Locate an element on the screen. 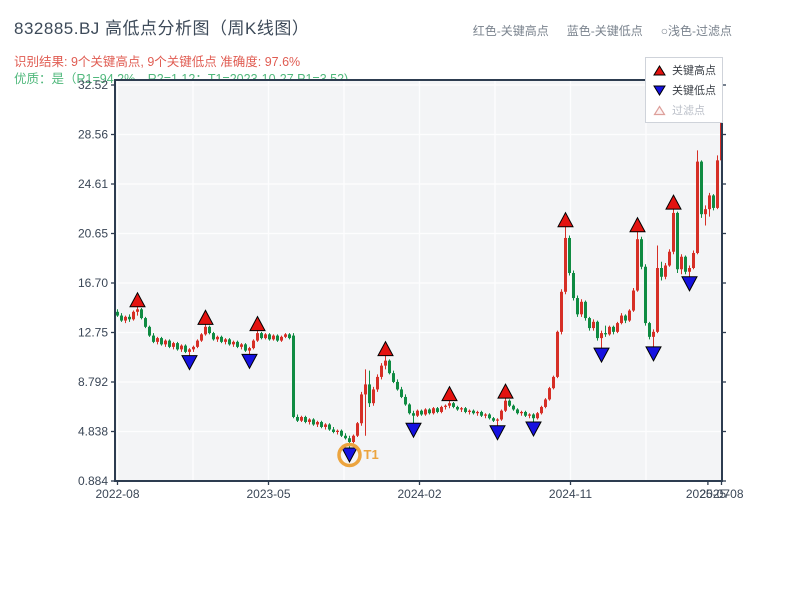 This screenshot has width=800, height=600. x-axis-tick-label: 2025-08 is located at coordinates (721, 494).